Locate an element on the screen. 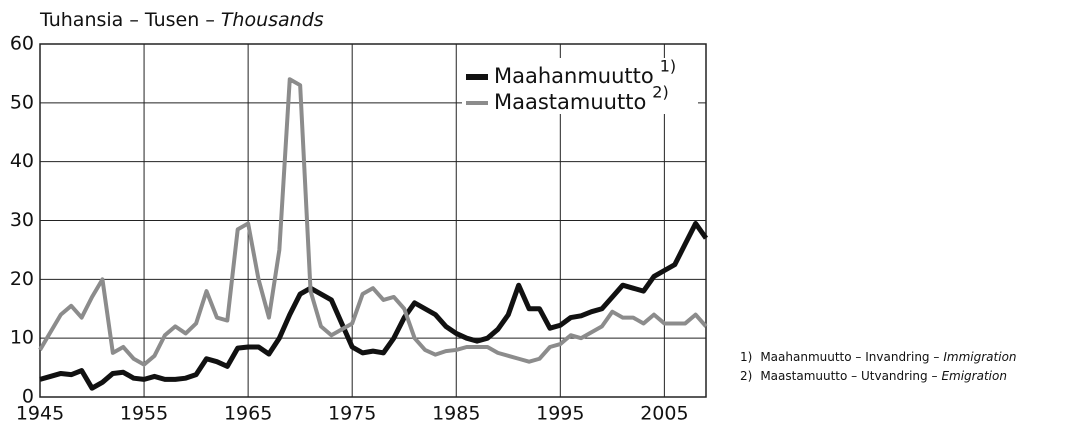 Image resolution: width=1083 pixels, height=427 pixels. legend-note: 1) is located at coordinates (668, 66).